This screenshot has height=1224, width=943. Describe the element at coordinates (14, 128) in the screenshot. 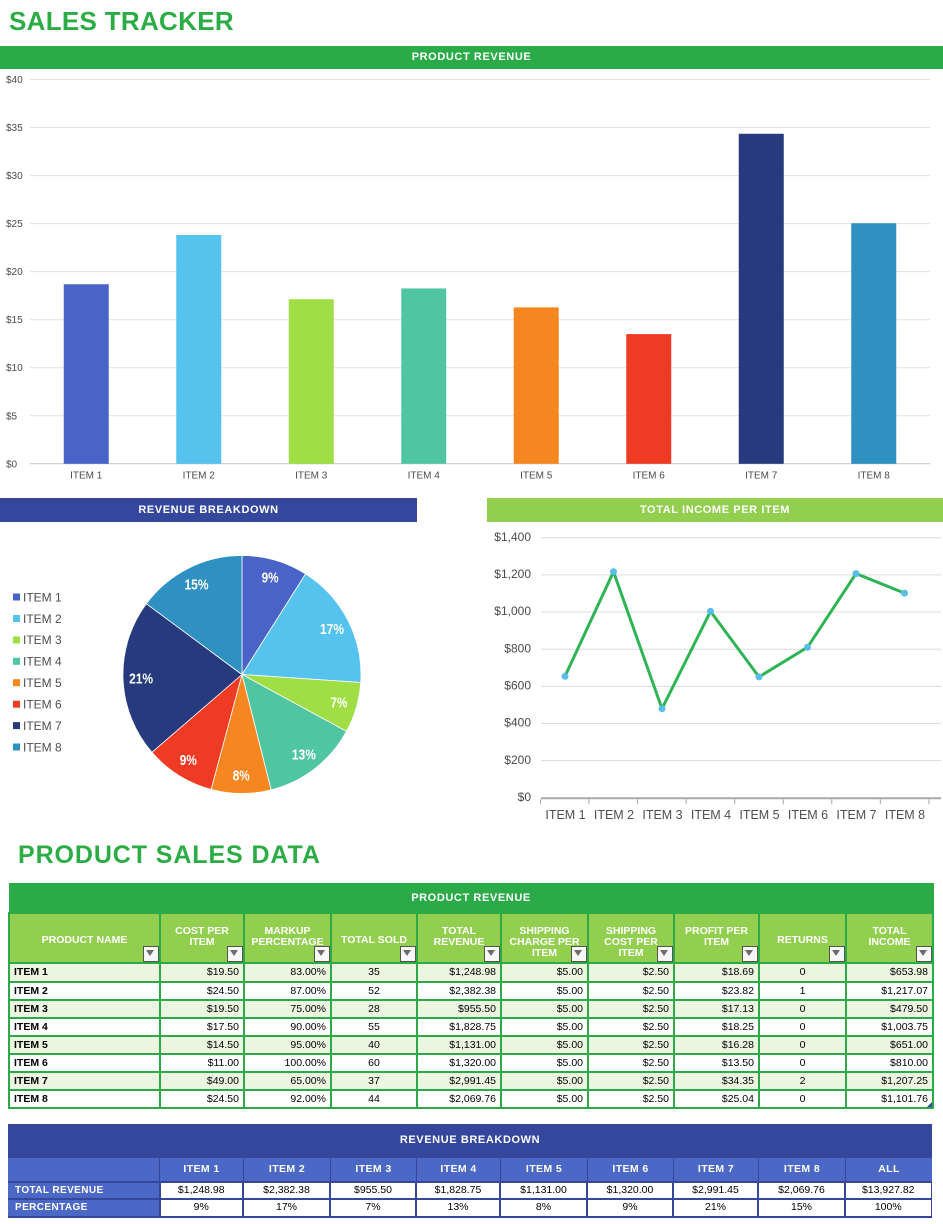

I see `svg-text: $35` at that location.